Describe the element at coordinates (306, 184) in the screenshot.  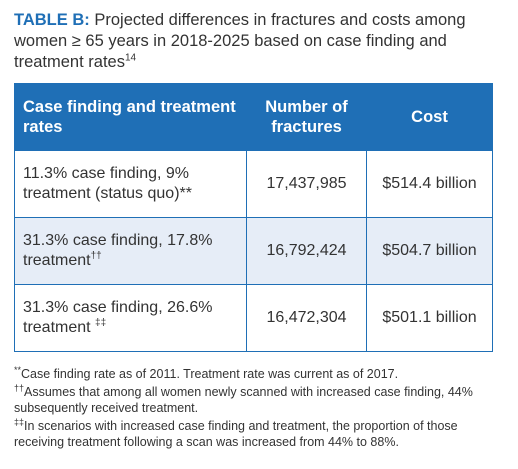
I see `row-fractures: 17,437,985` at that location.